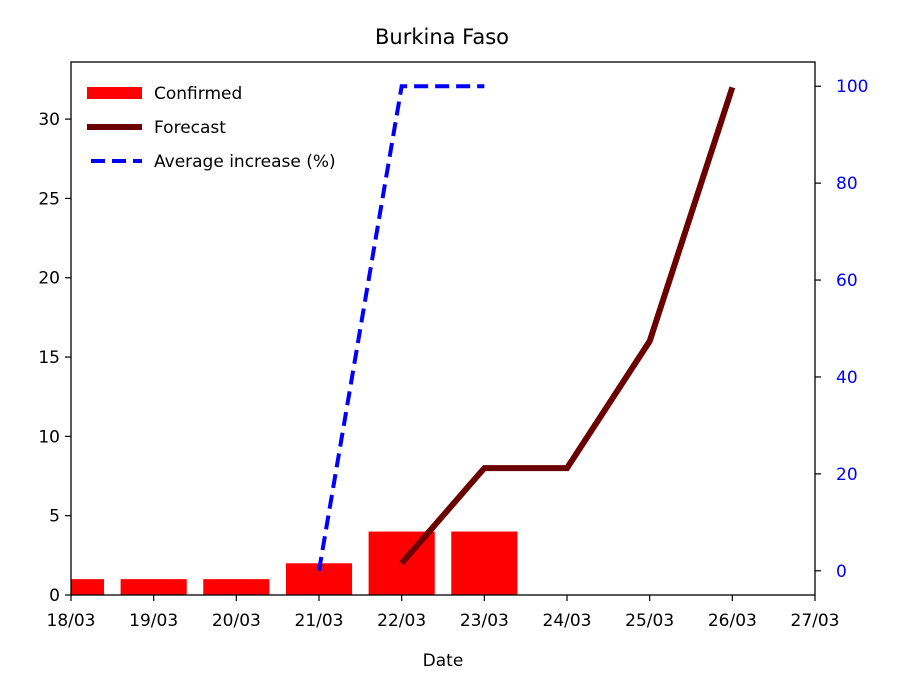 The width and height of the screenshot is (900, 700). Describe the element at coordinates (401, 621) in the screenshot. I see `x-tick-label: 22/03` at that location.